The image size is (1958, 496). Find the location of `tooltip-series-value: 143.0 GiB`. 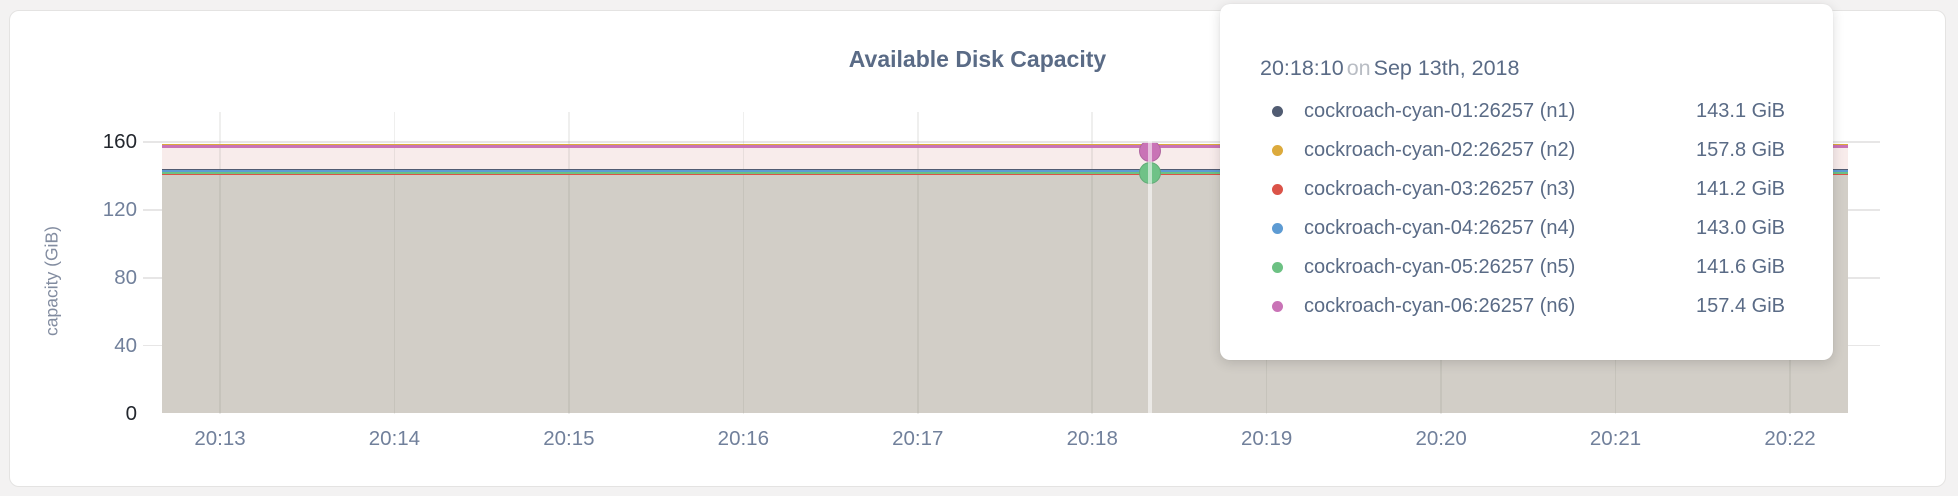

tooltip-series-value: 143.0 GiB is located at coordinates (1740, 228).